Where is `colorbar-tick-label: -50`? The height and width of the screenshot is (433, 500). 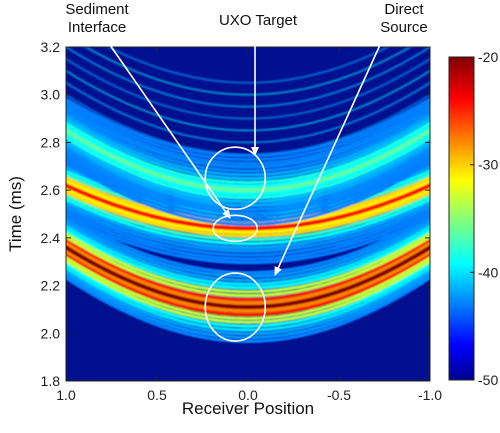
colorbar-tick-label: -50 is located at coordinates (488, 380).